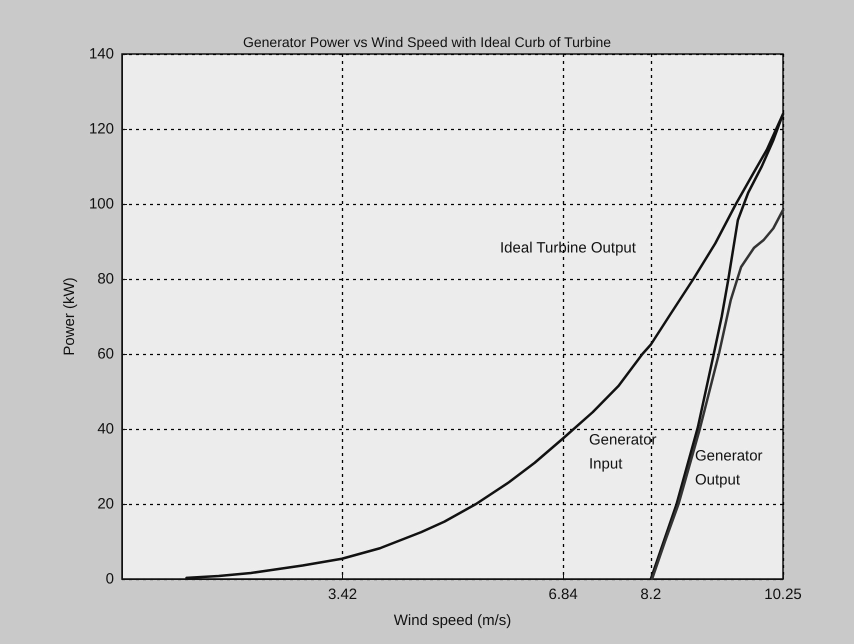 This screenshot has width=854, height=644. Describe the element at coordinates (105, 279) in the screenshot. I see `y-tick-label: 80` at that location.